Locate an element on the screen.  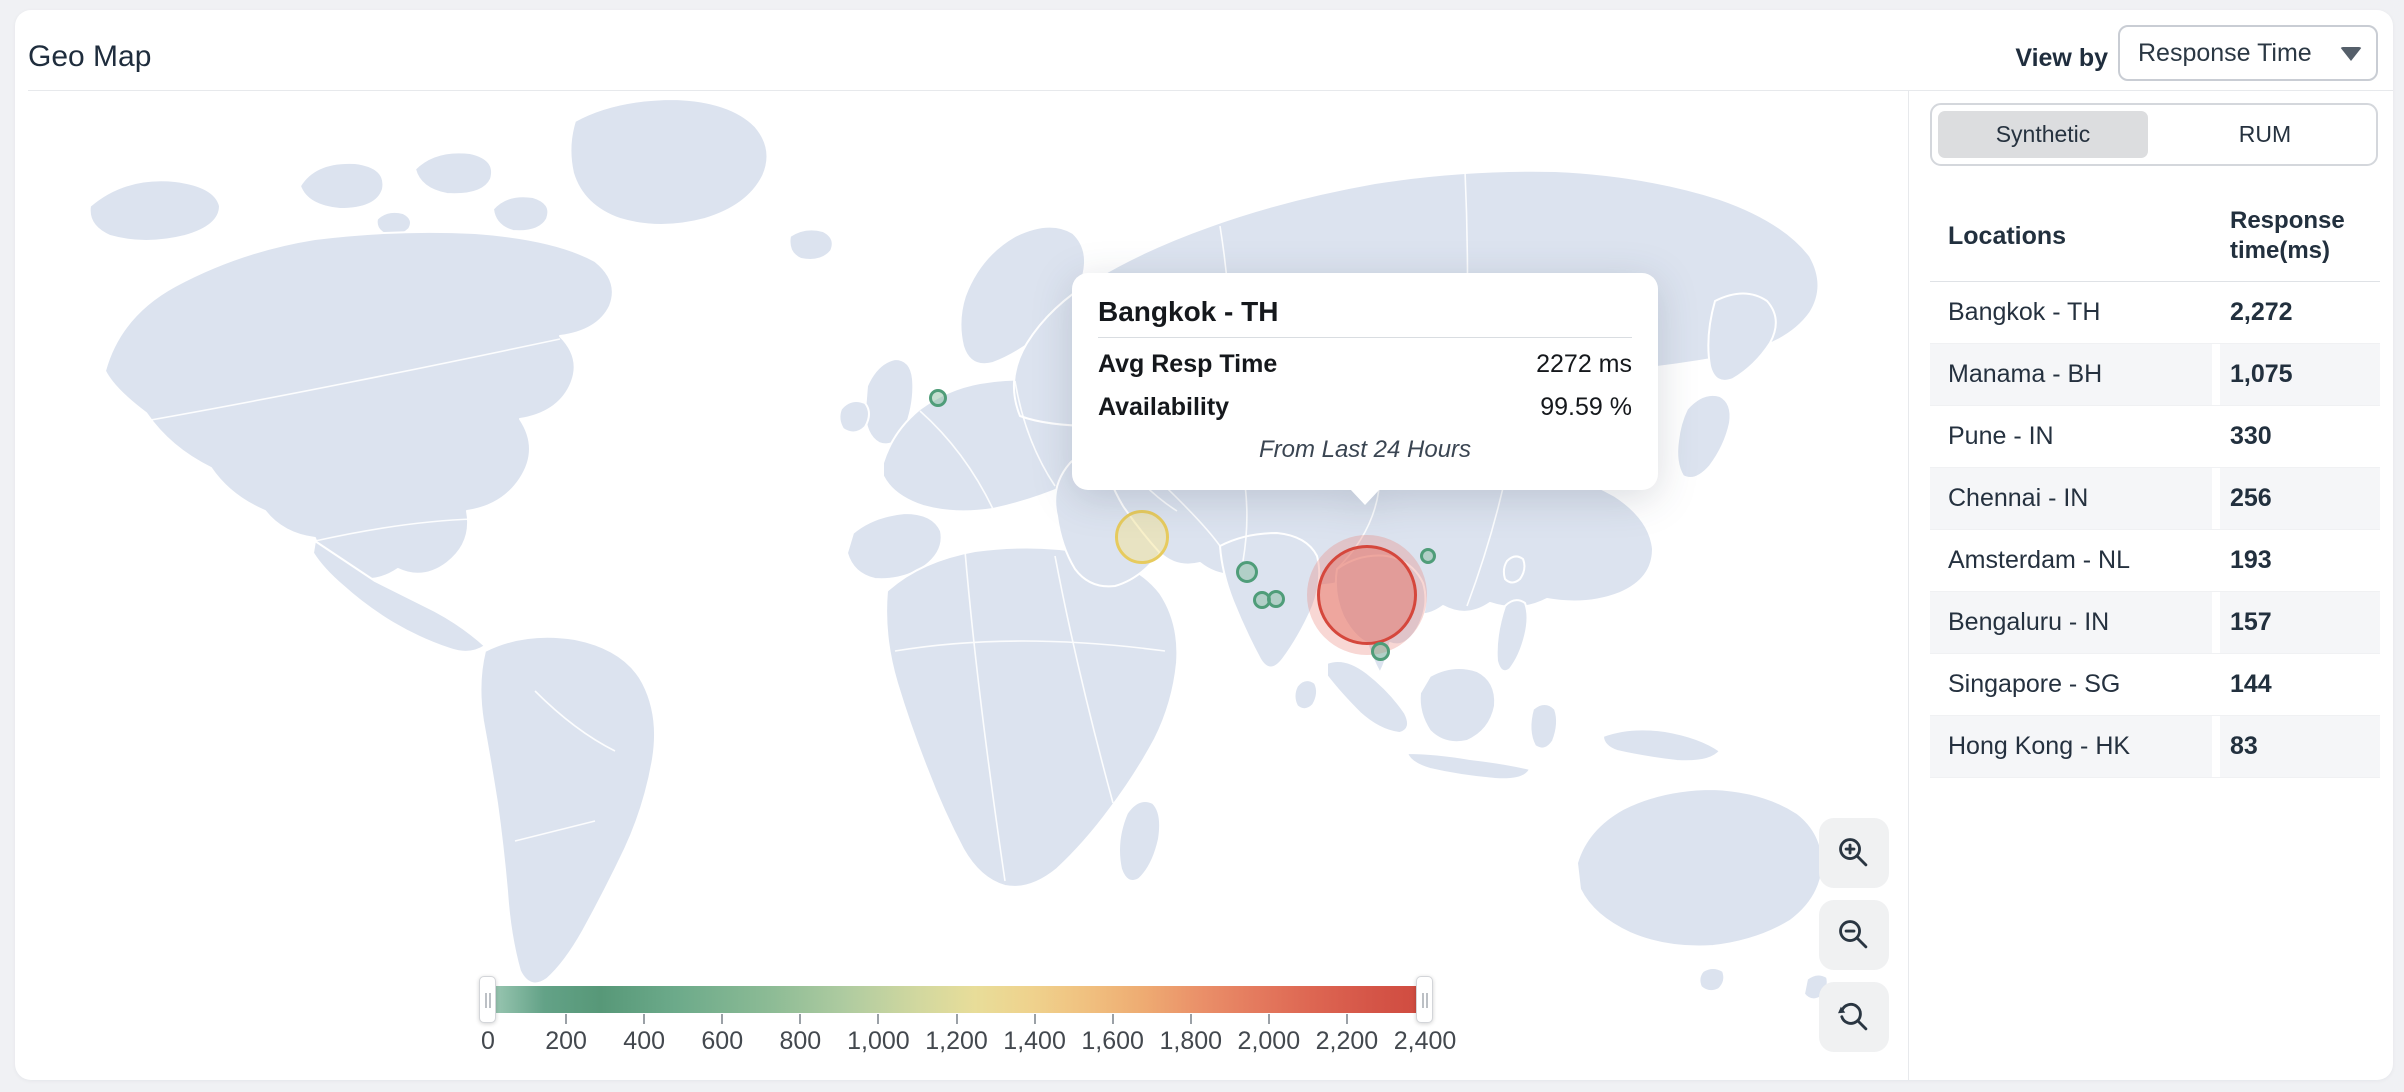
location-cell: Chennai - IN is located at coordinates (2071, 498).